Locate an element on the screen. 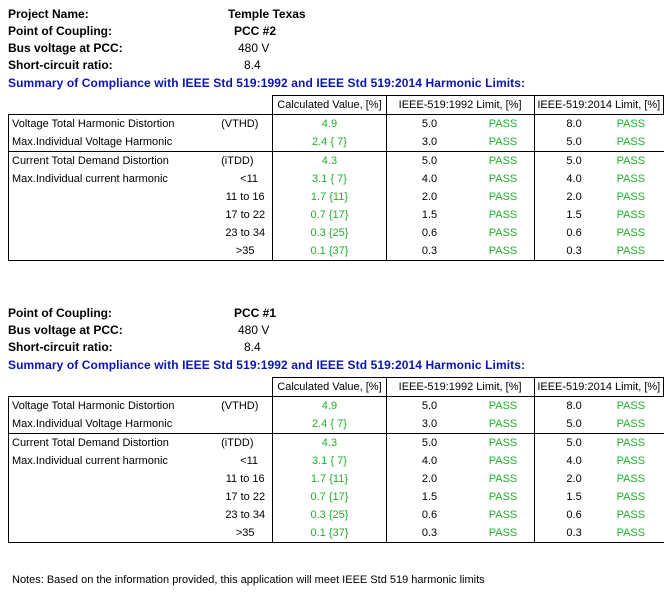 The height and width of the screenshot is (601, 664). vthd-desc: Voltage Total Harmonic Distortion is located at coordinates (113, 123).